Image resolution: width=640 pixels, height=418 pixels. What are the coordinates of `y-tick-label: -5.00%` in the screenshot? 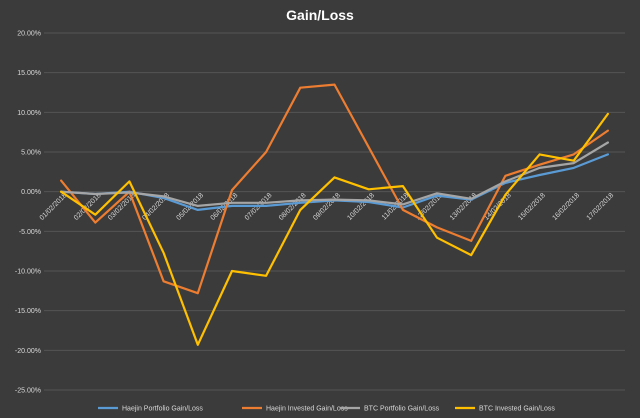 It's located at (30, 232).